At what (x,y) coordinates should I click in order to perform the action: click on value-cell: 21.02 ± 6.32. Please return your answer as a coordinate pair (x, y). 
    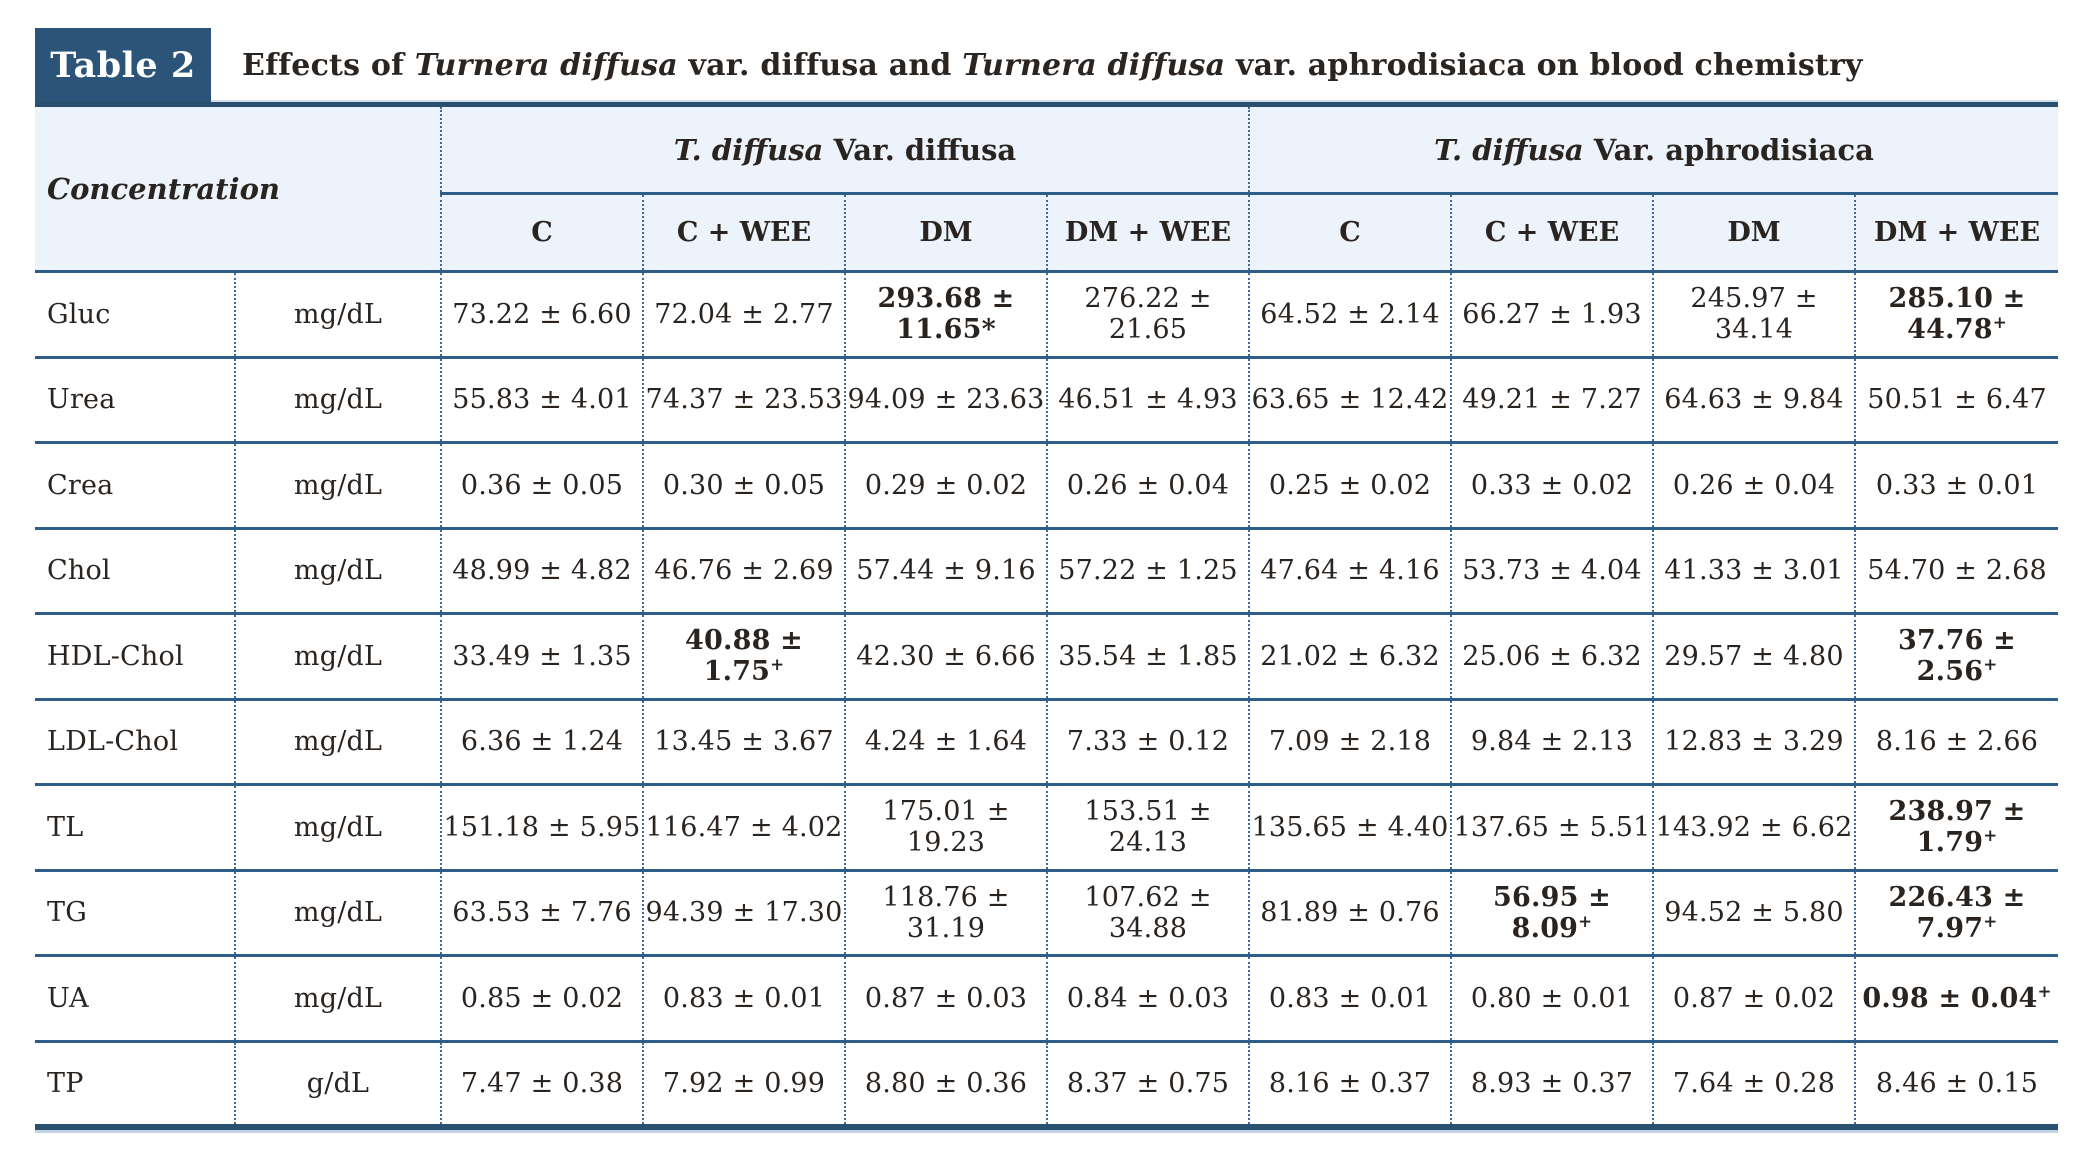
    Looking at the image, I should click on (1350, 655).